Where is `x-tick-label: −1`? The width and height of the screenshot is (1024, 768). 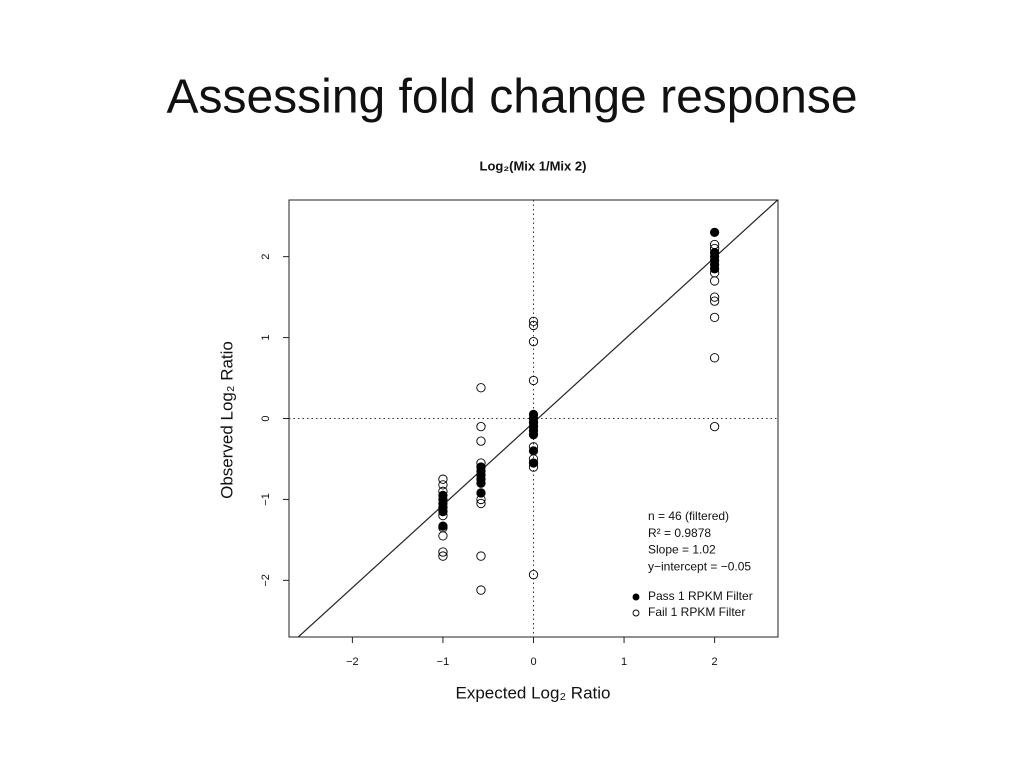
x-tick-label: −1 is located at coordinates (443, 662).